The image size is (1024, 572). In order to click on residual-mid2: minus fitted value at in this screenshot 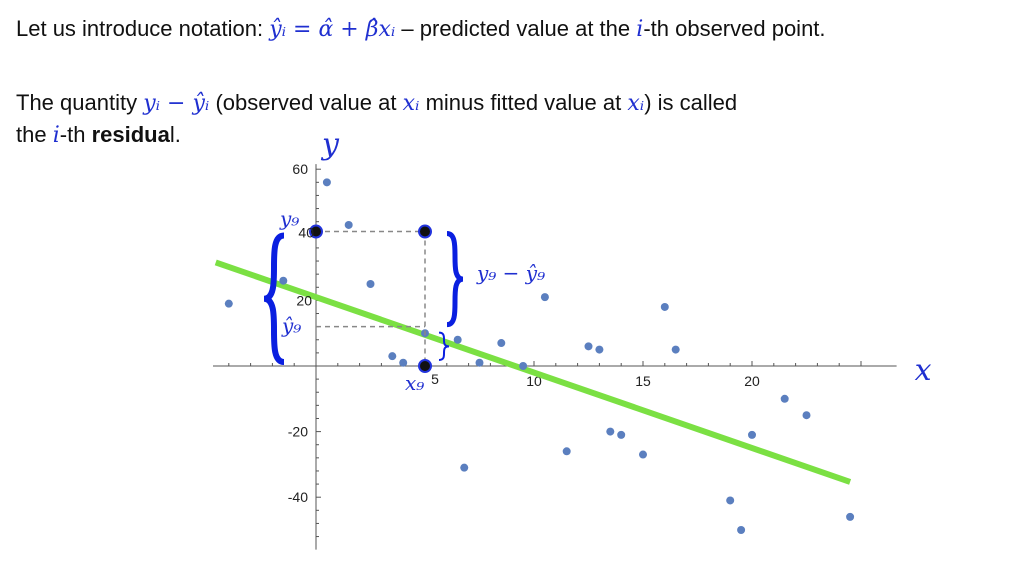, I will do `click(523, 102)`.